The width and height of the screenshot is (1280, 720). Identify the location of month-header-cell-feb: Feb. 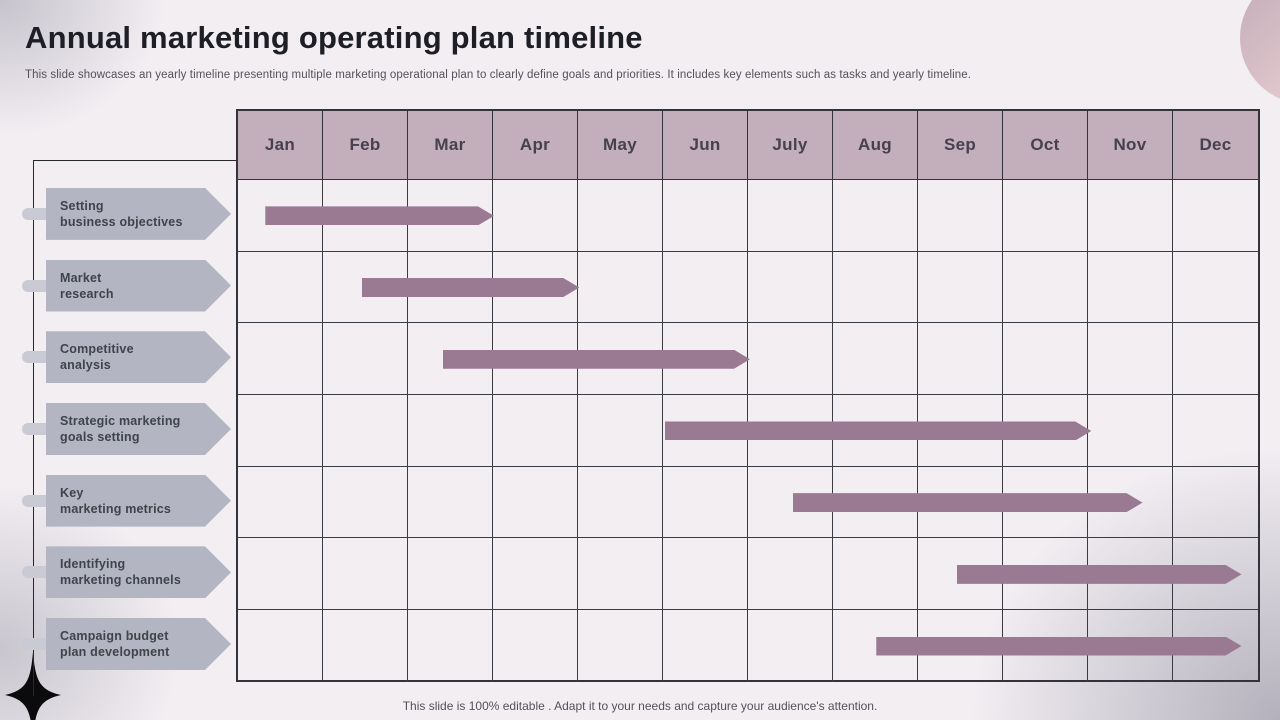
(365, 145).